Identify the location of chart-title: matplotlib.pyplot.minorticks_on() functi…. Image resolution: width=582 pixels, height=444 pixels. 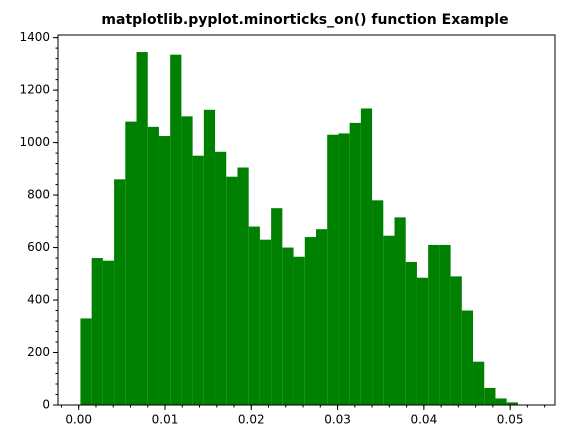
(304, 20).